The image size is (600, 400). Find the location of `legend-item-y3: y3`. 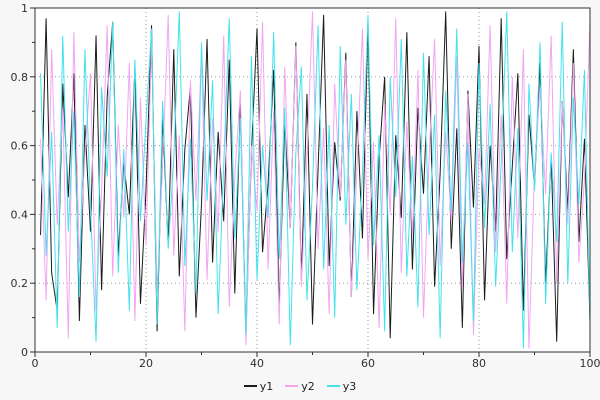

legend-item-y3: y3 is located at coordinates (341, 386).